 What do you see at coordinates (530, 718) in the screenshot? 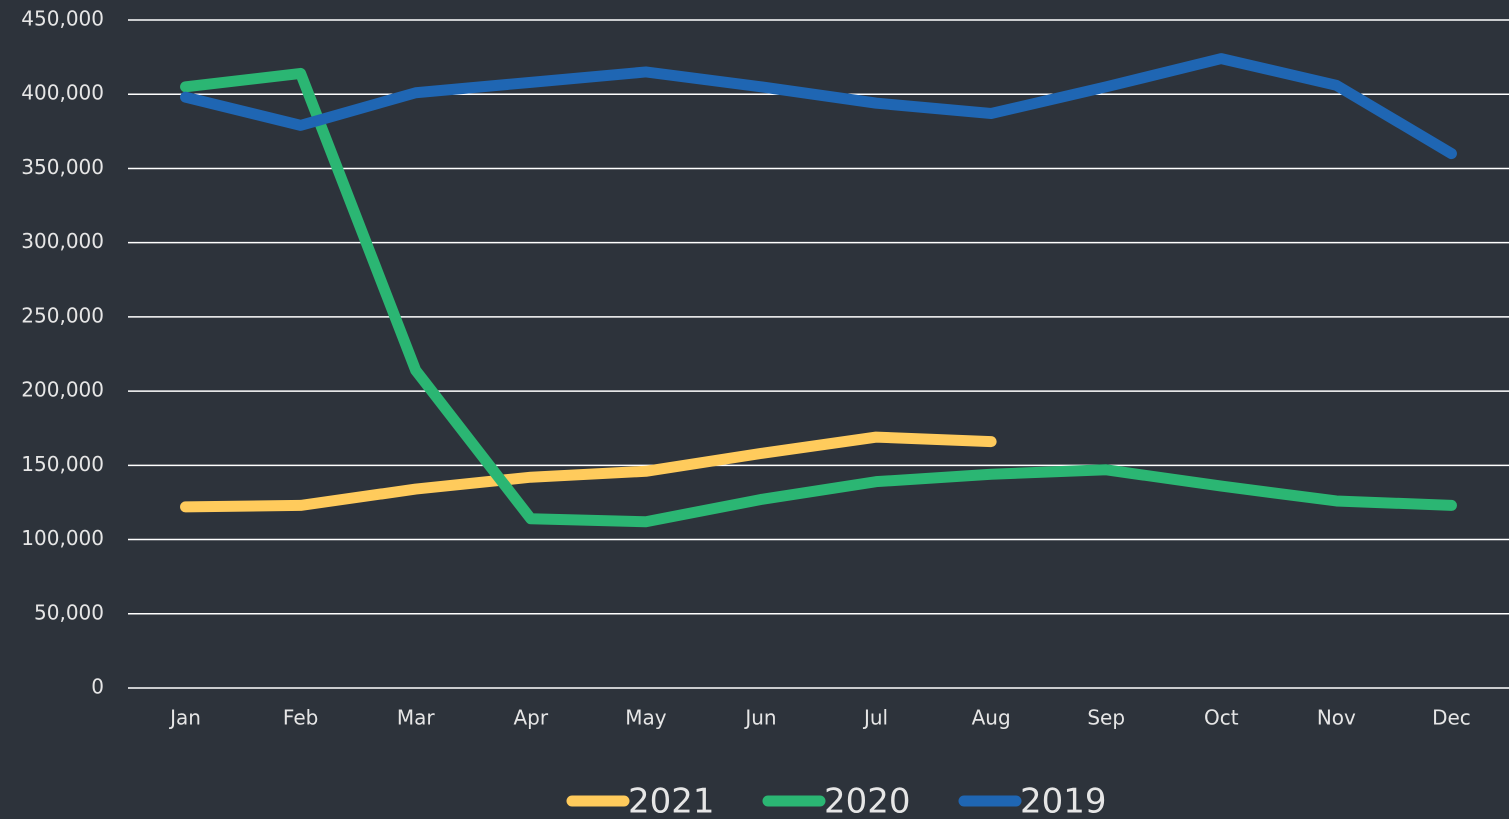
I see `x-tick-label: Apr` at bounding box center [530, 718].